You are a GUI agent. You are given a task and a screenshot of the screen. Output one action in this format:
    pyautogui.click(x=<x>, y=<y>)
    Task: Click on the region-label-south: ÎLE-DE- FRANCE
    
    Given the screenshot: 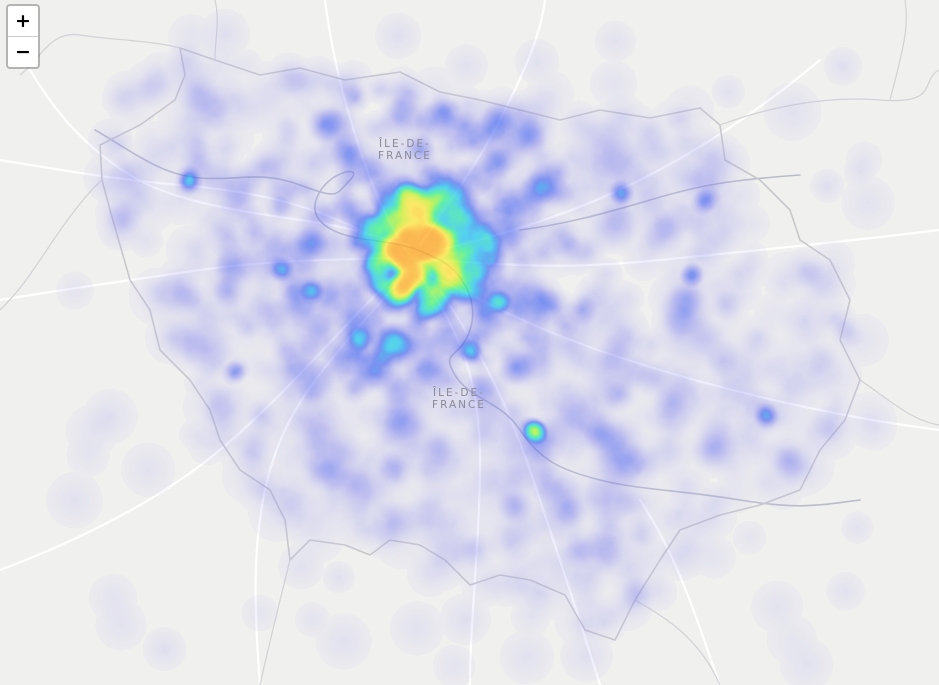 What is the action you would take?
    pyautogui.click(x=459, y=399)
    